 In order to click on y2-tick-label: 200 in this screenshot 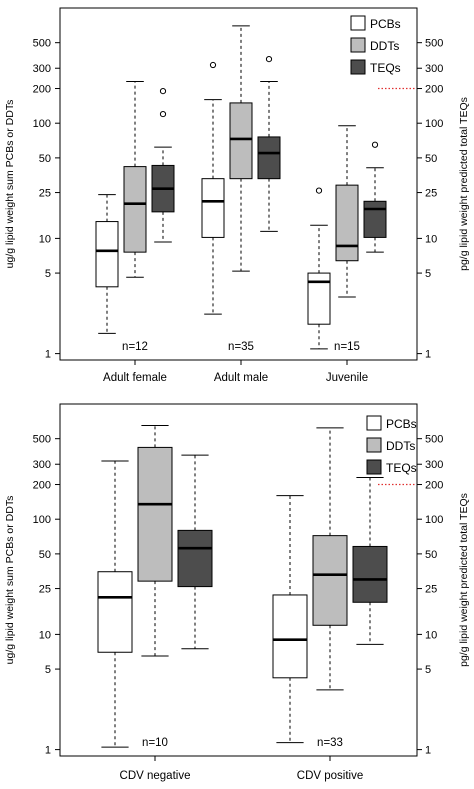, I will do `click(434, 486)`.